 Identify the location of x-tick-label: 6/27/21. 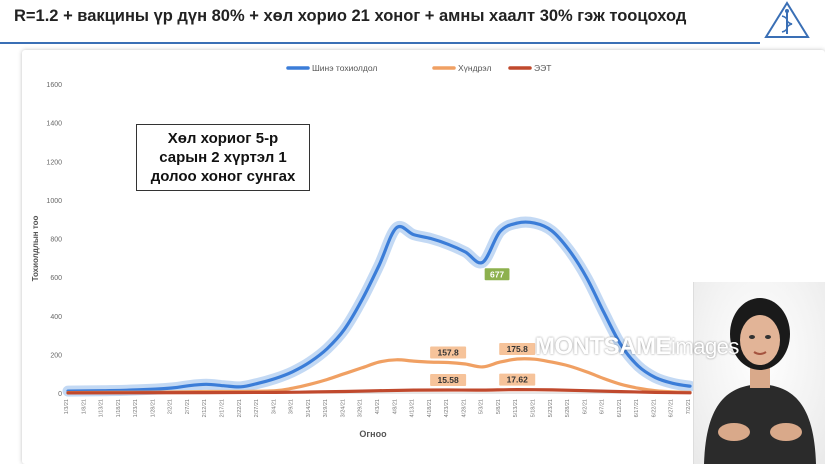
(672, 408).